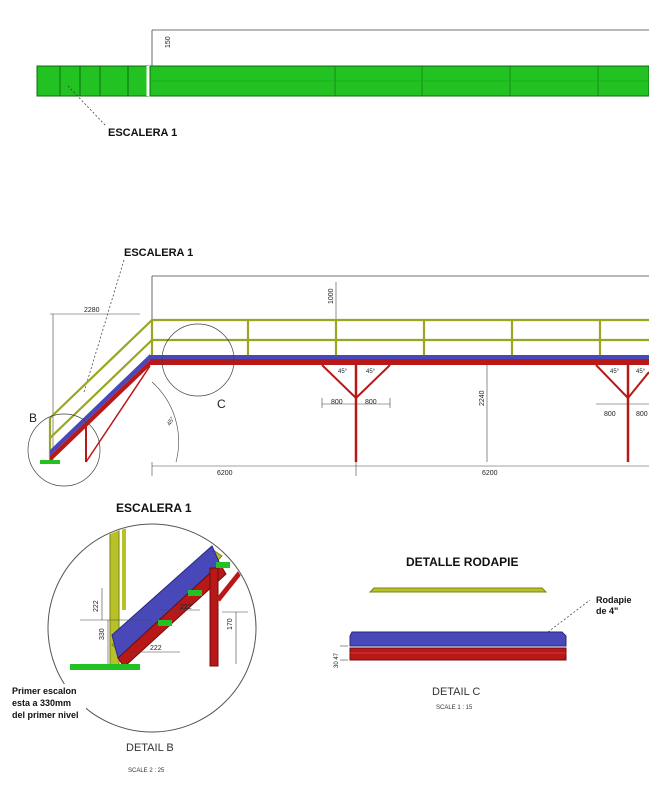 Image resolution: width=649 pixels, height=800 pixels. What do you see at coordinates (33, 418) in the screenshot?
I see `marker-b: B` at bounding box center [33, 418].